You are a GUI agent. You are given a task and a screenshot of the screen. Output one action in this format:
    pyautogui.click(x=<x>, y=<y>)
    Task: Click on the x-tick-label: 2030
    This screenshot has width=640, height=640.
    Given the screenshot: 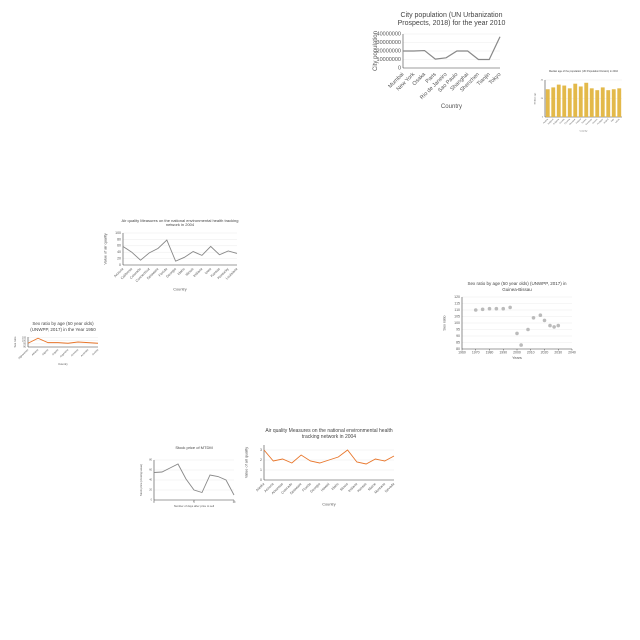 What is the action you would take?
    pyautogui.click(x=558, y=352)
    